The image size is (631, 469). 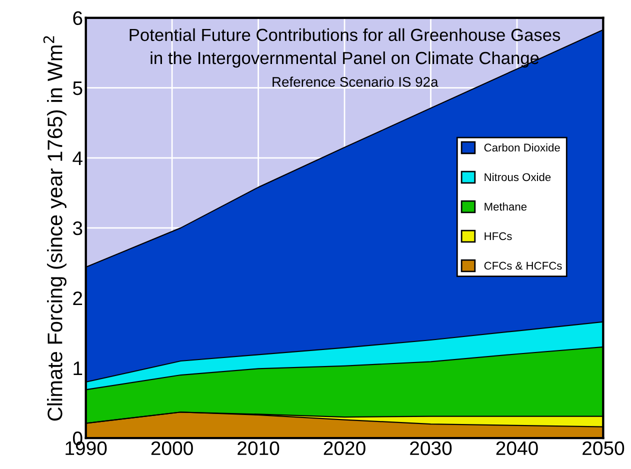 I want to click on y-tick-label: 6, so click(x=77, y=18).